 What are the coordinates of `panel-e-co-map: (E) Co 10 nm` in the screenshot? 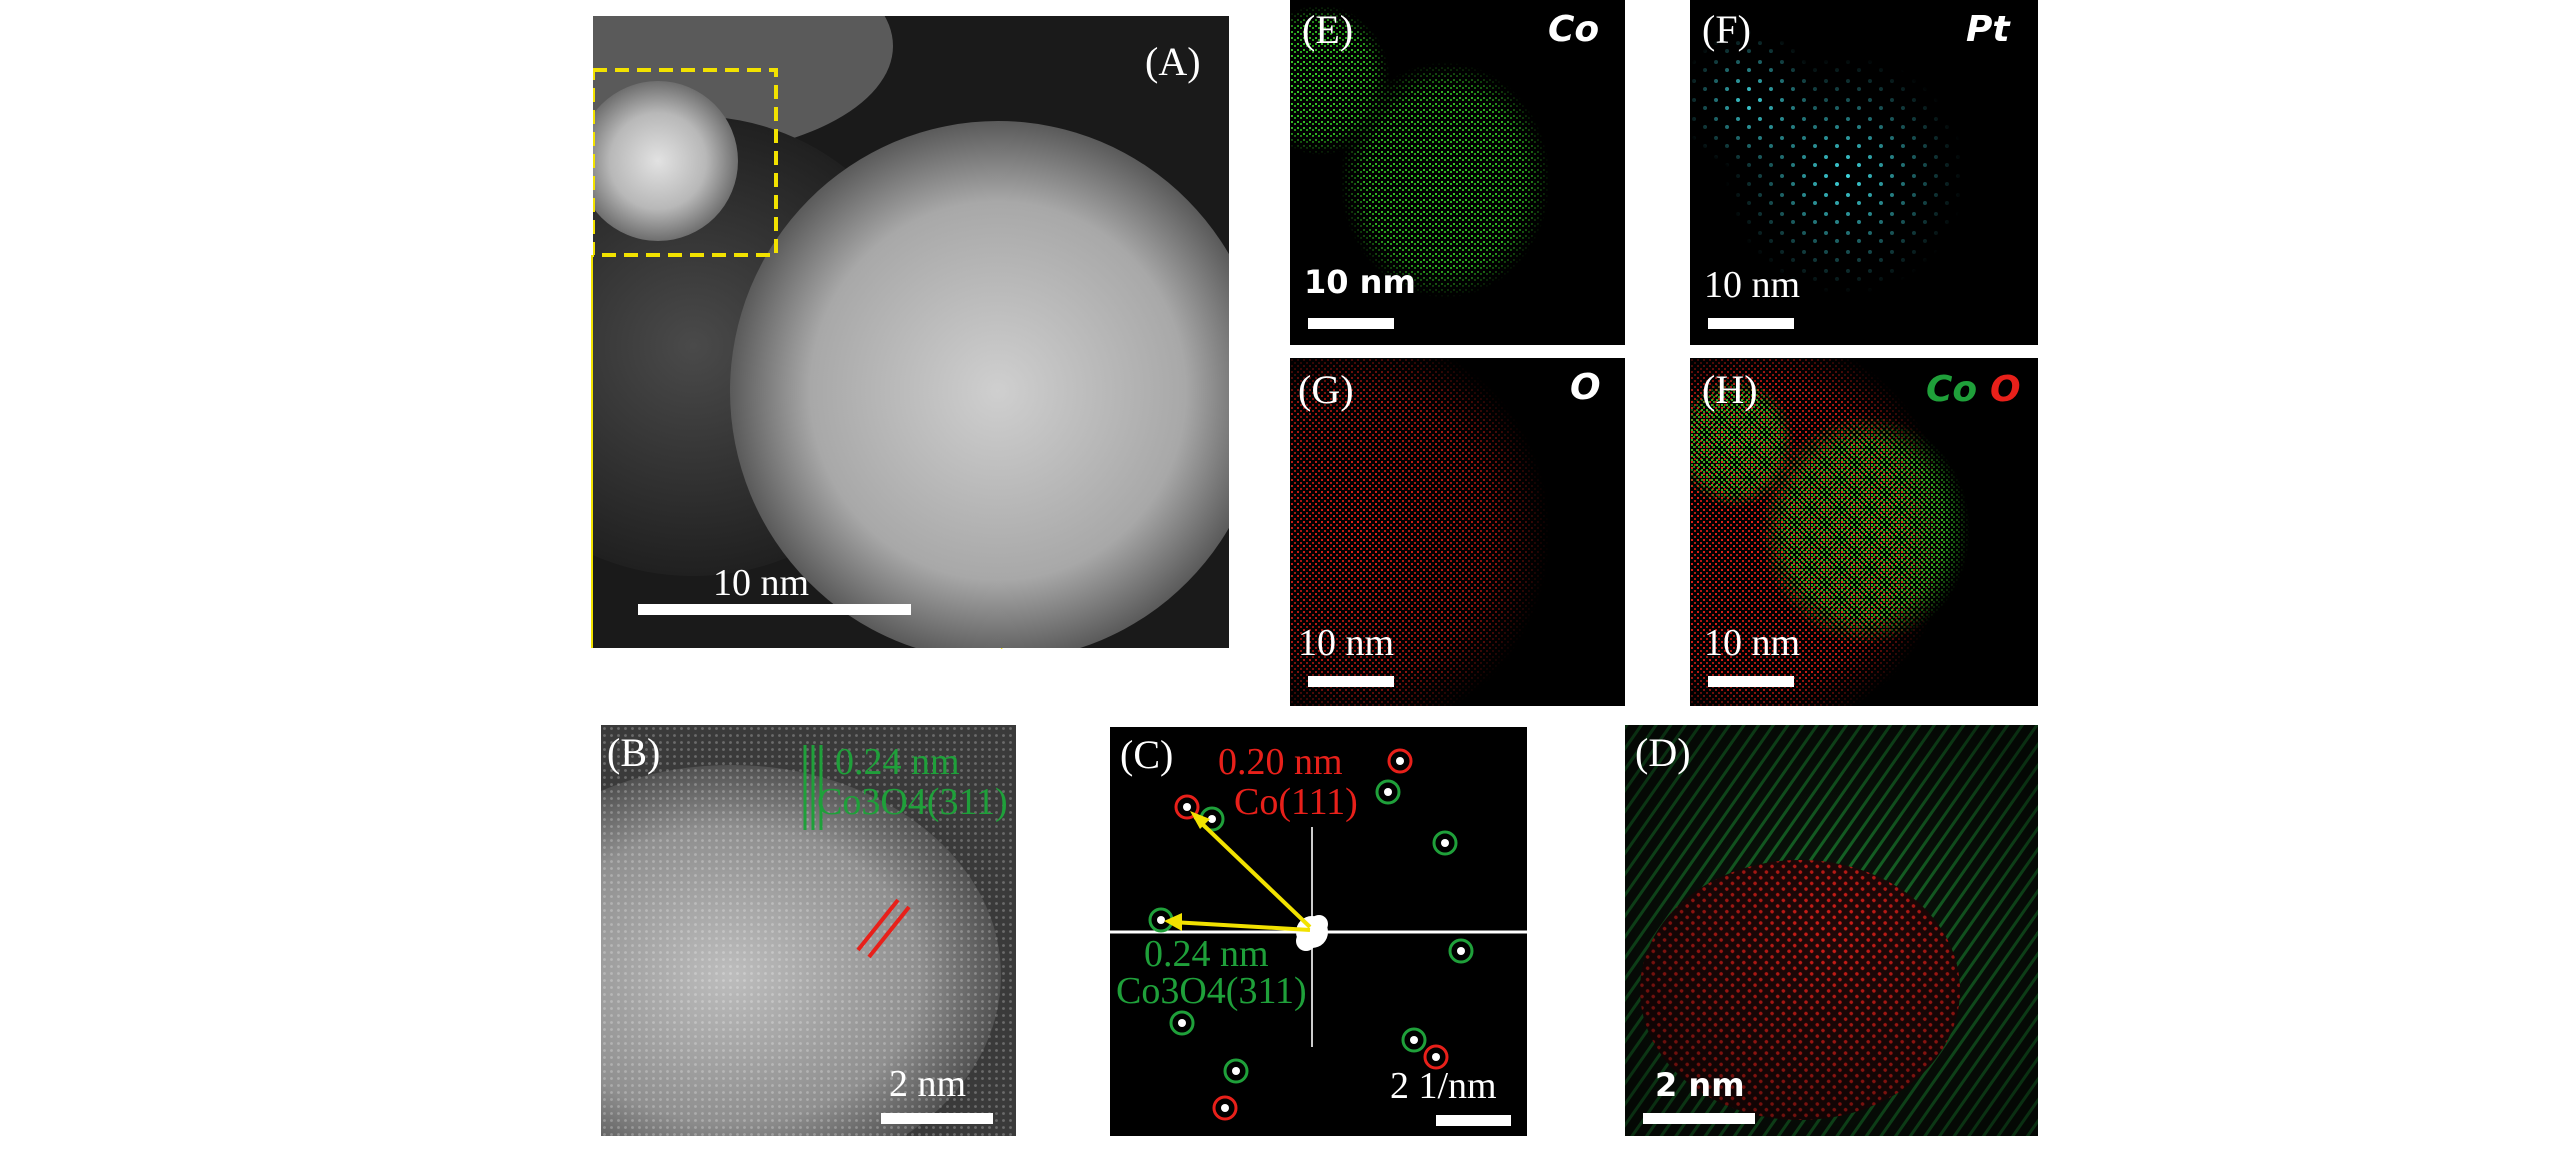 It's located at (1457, 172).